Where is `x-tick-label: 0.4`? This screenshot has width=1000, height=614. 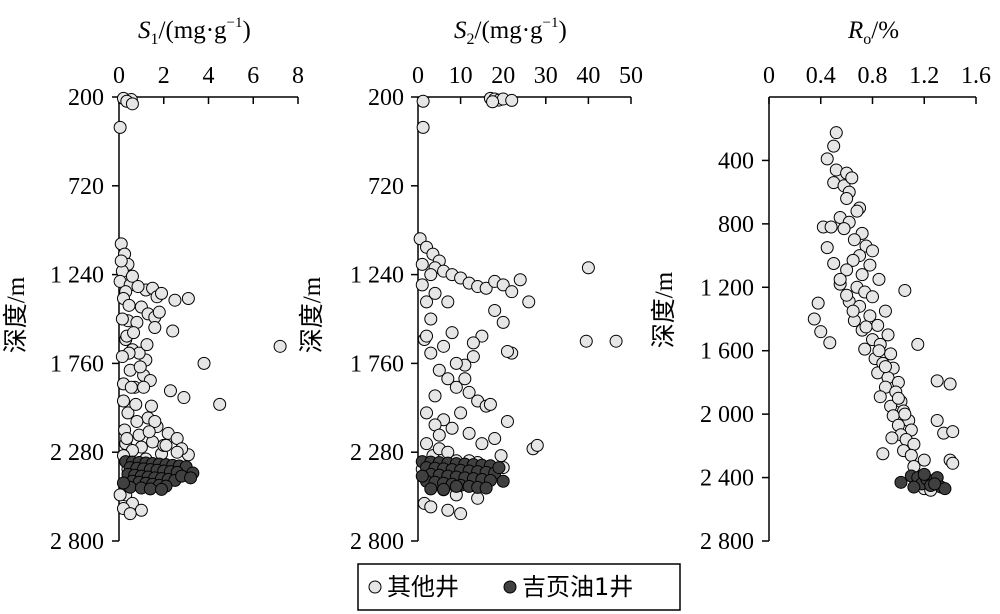 x-tick-label: 0.4 is located at coordinates (821, 76).